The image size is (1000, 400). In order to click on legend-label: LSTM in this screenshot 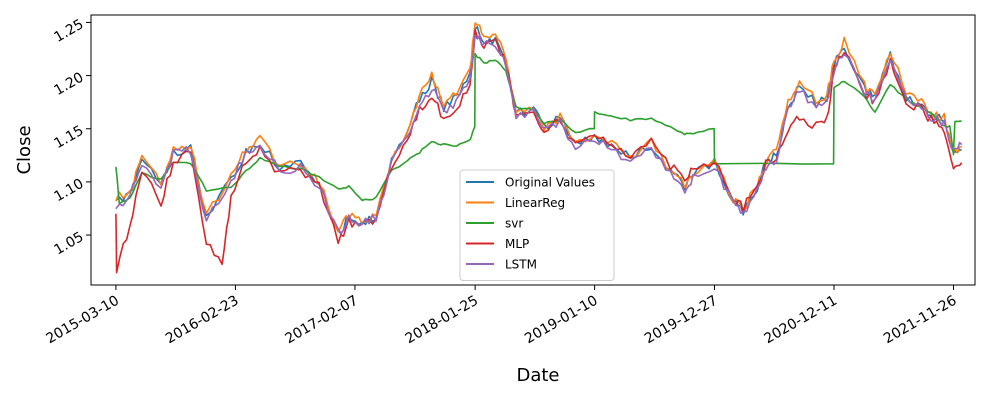, I will do `click(521, 265)`.